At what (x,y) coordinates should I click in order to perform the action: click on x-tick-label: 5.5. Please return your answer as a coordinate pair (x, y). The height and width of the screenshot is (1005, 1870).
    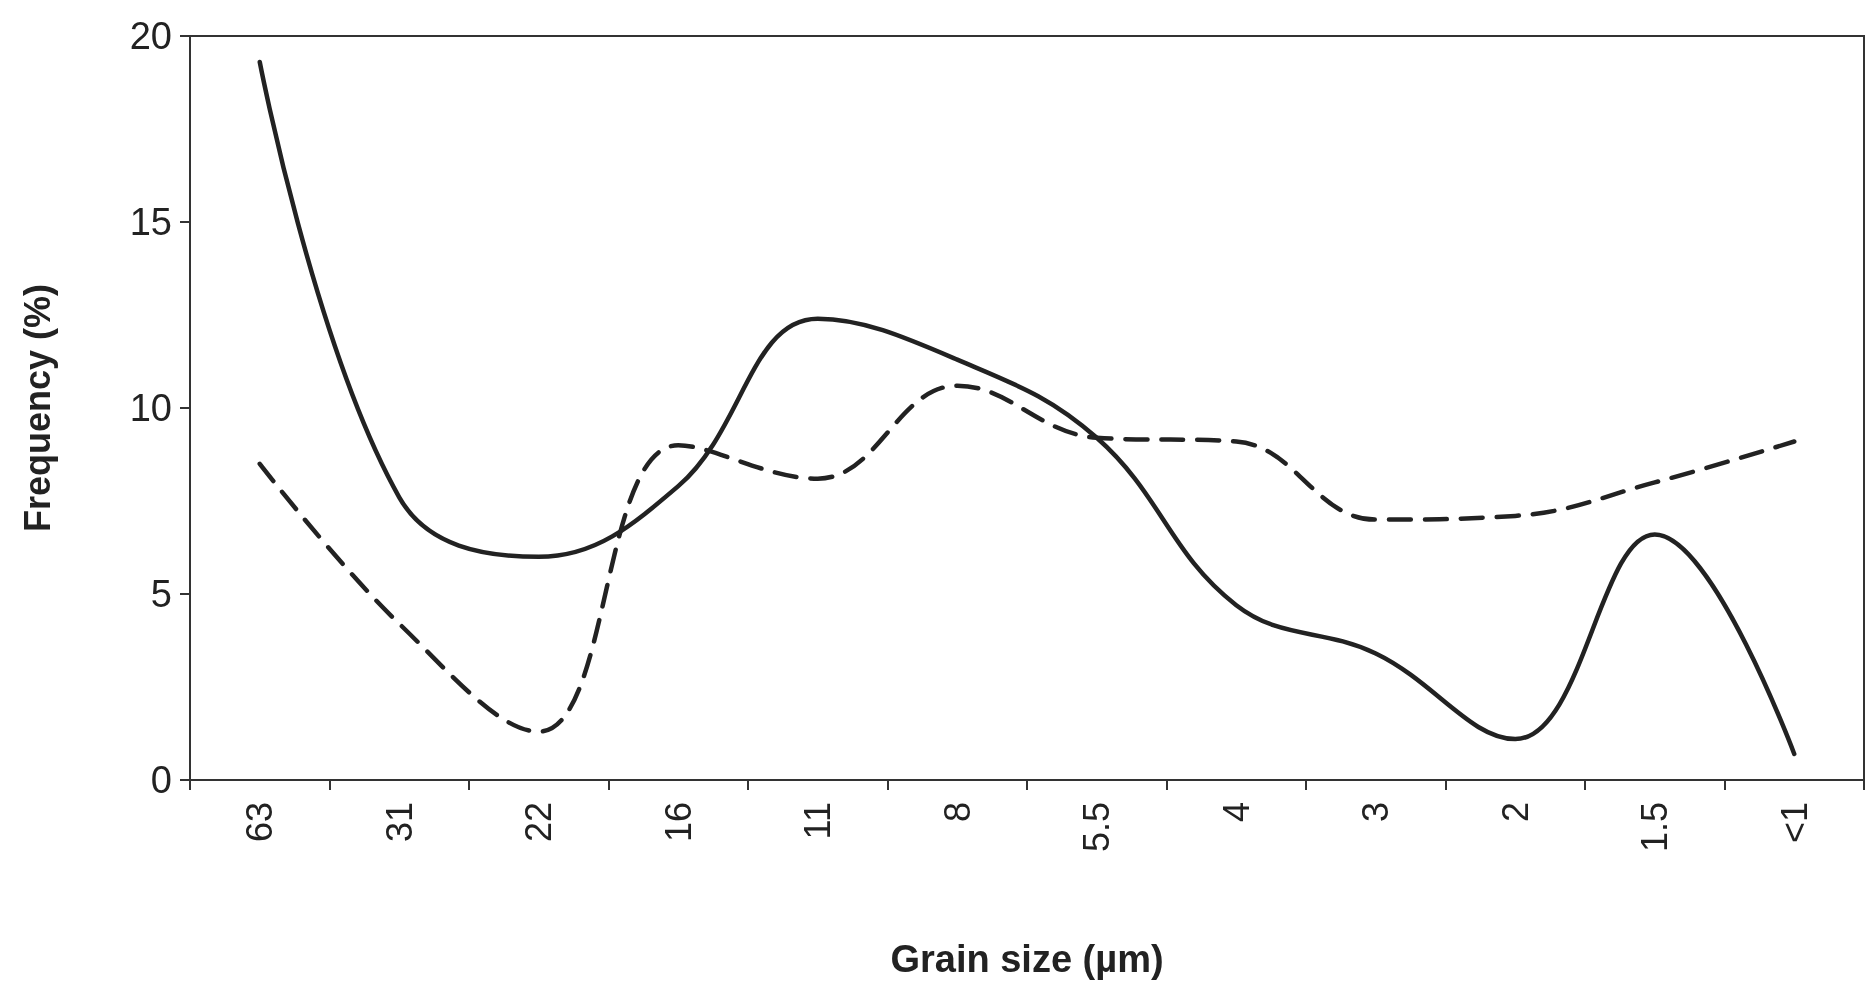
    Looking at the image, I should click on (1097, 827).